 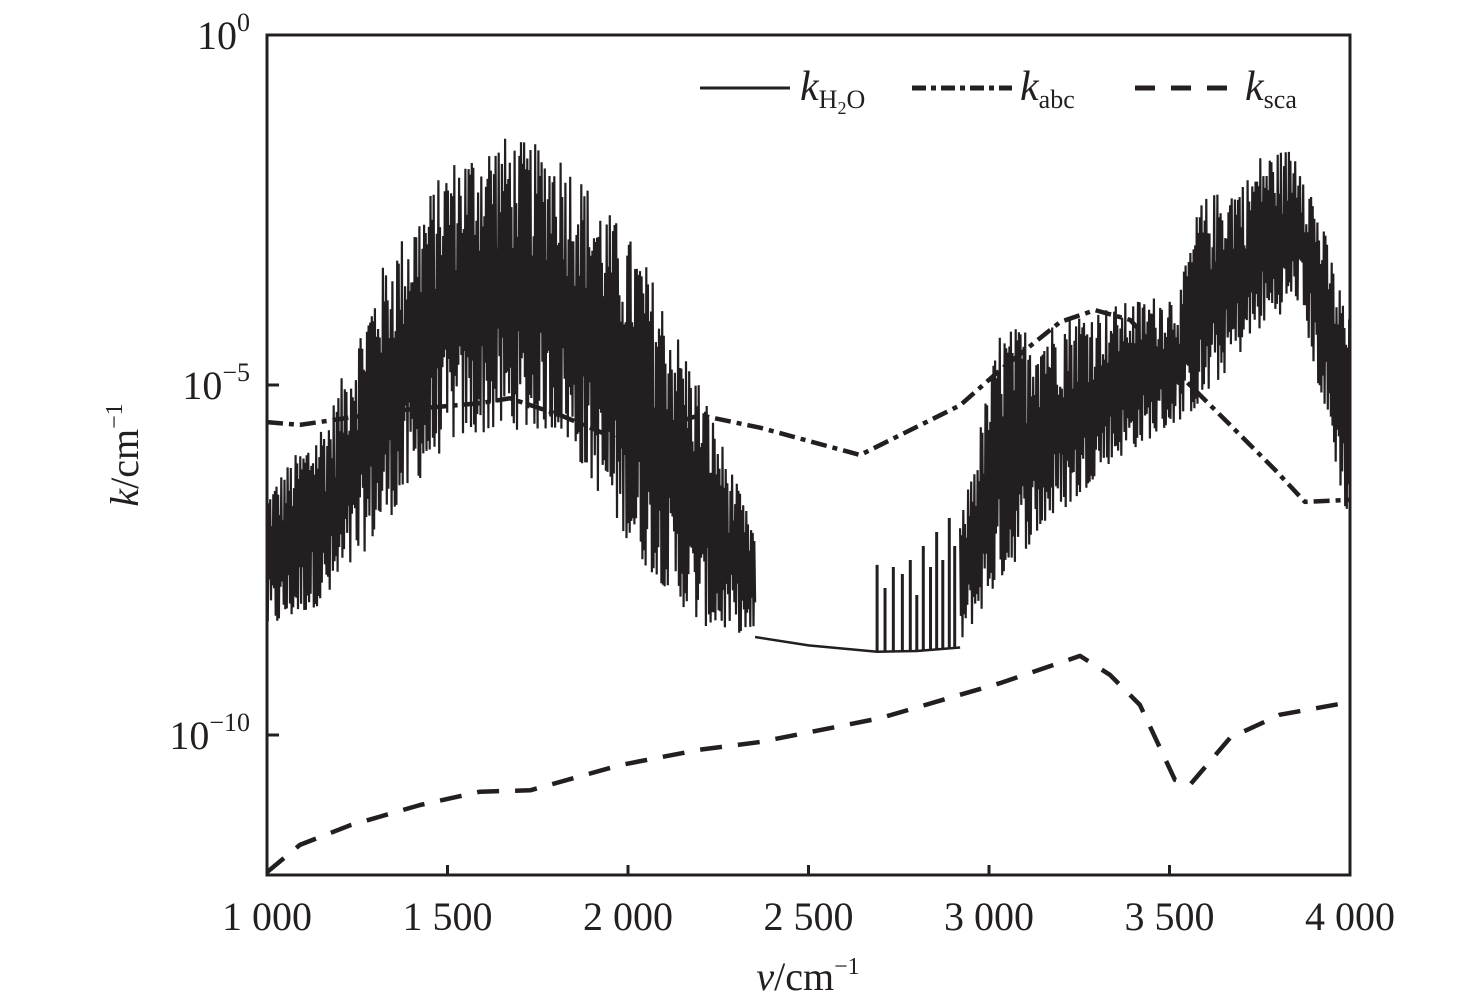 I want to click on x-tick-label: 1 000, so click(x=267, y=916).